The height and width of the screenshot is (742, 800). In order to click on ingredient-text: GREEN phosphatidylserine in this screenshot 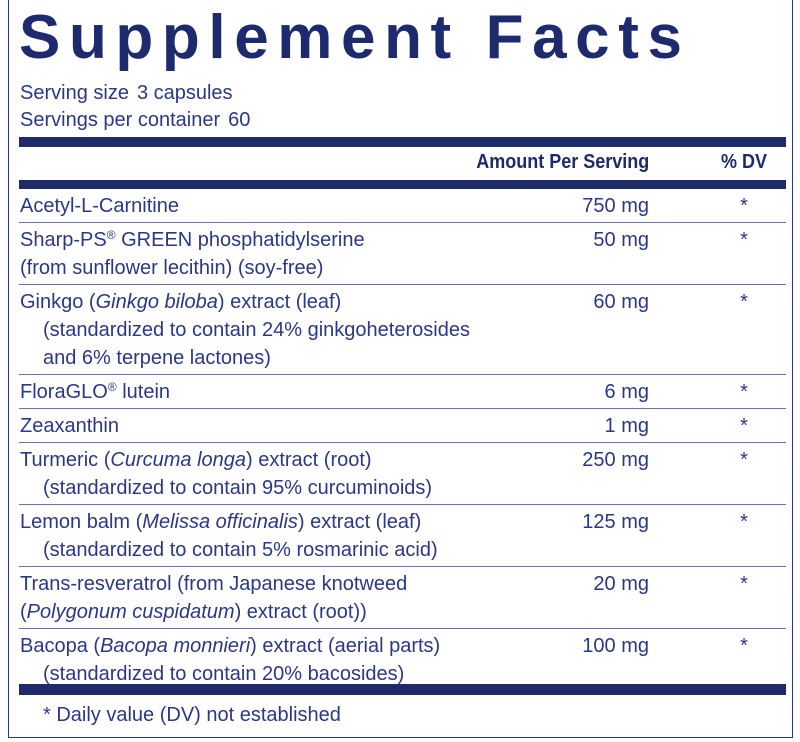, I will do `click(240, 240)`.